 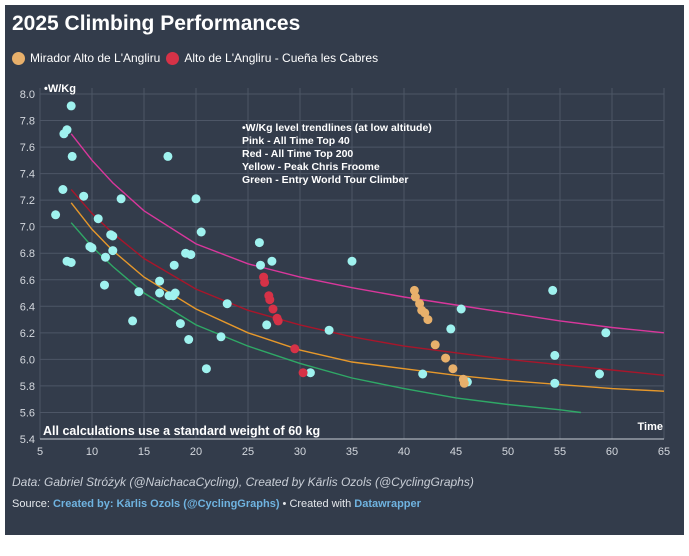 What do you see at coordinates (281, 58) in the screenshot?
I see `legend-label-cuena: Alto de L'Angliru - Cueña les Cabres` at bounding box center [281, 58].